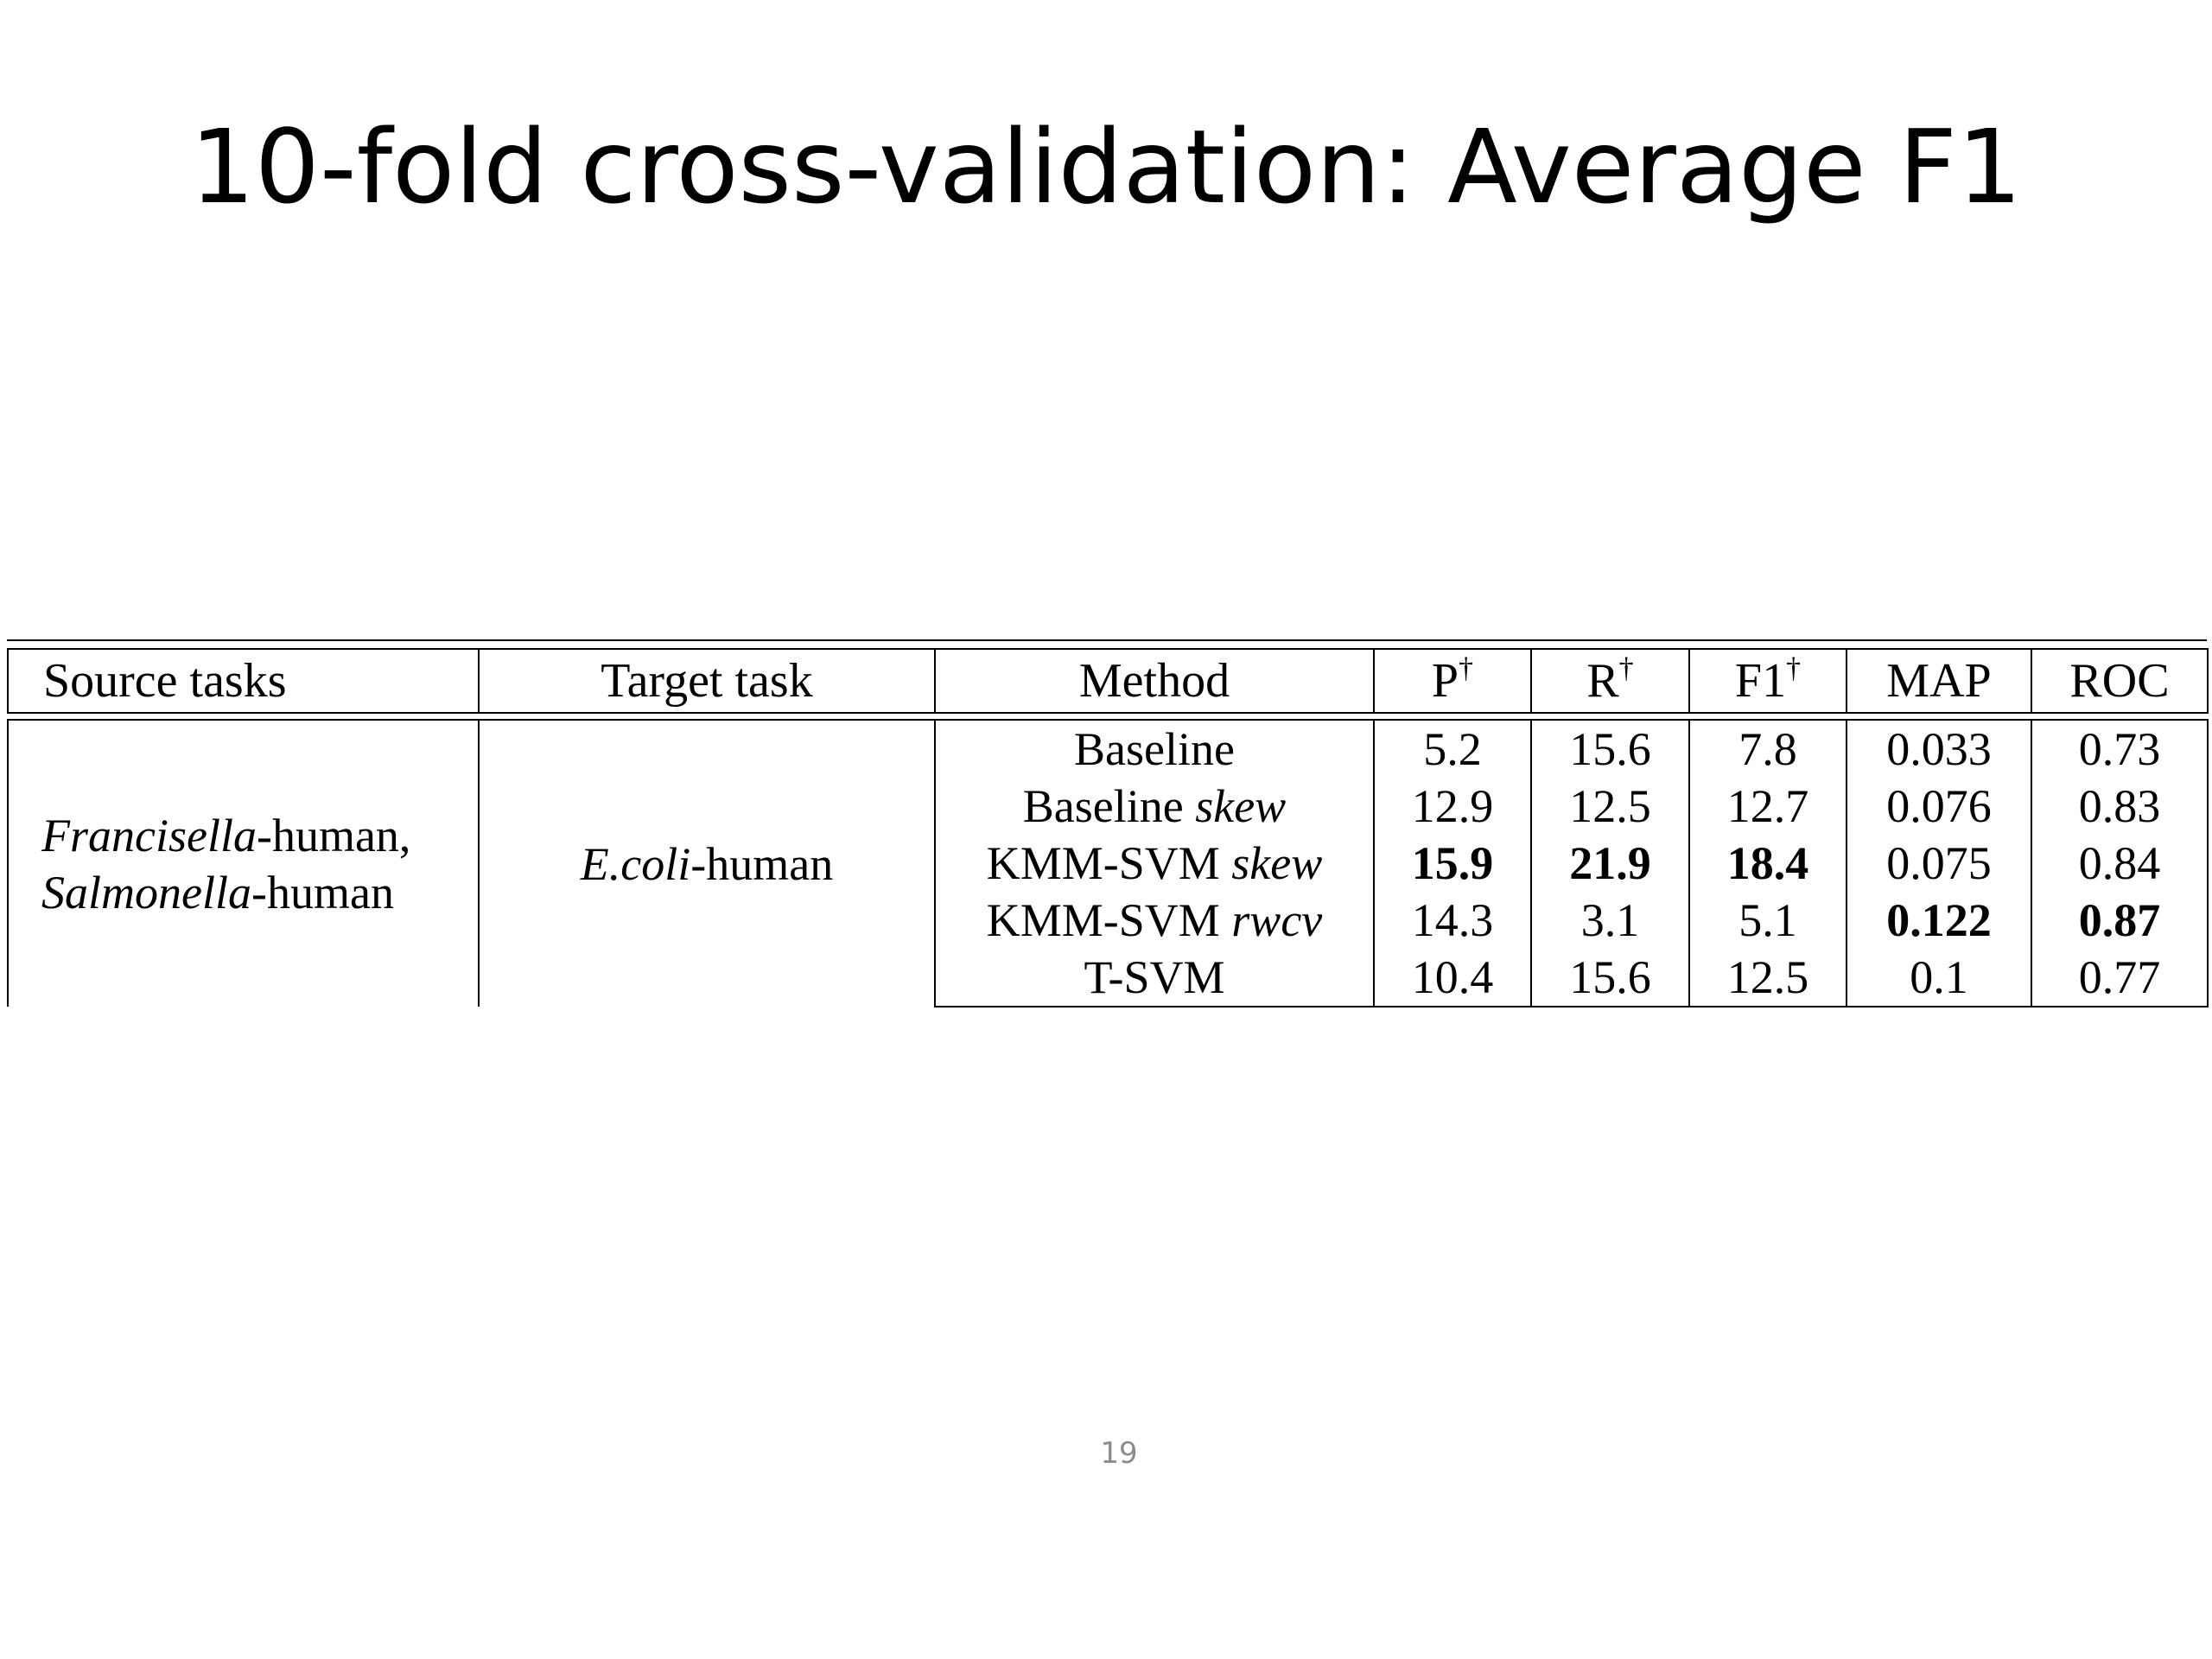  I want to click on slide-title: 10-fold cross-validation: Average F1, so click(1106, 166).